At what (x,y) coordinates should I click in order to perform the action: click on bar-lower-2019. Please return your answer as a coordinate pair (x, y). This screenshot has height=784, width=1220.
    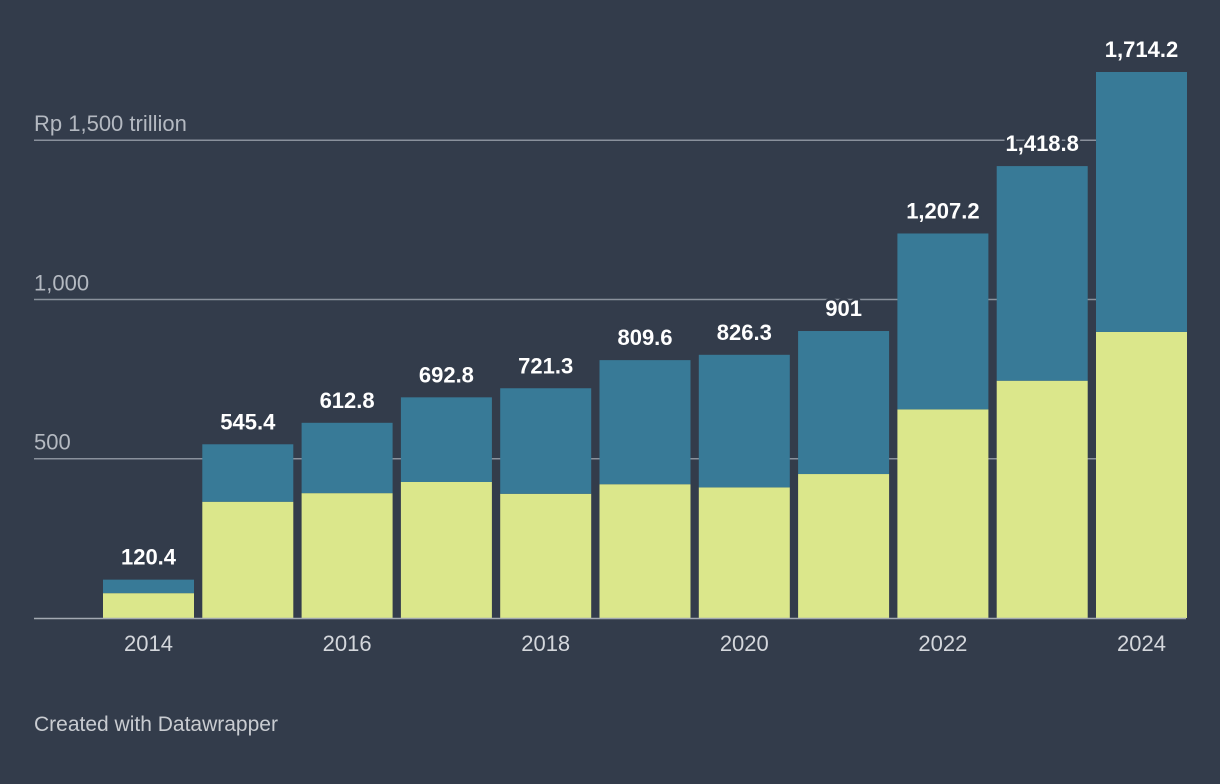
    Looking at the image, I should click on (645, 551).